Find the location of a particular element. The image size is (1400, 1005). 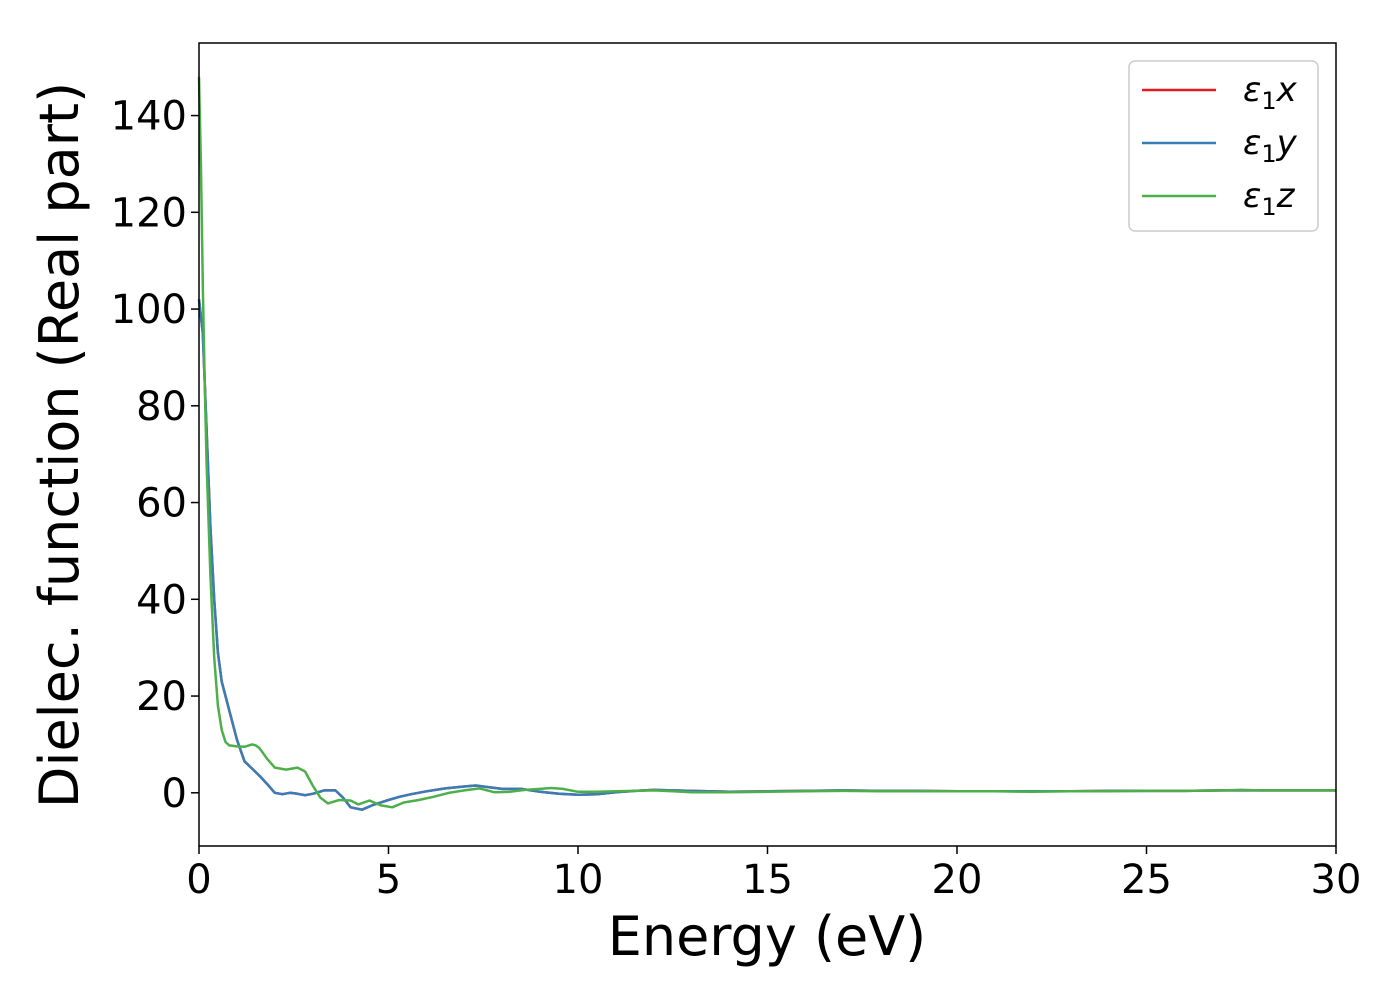

x-tick-label: 30 is located at coordinates (1336, 880).